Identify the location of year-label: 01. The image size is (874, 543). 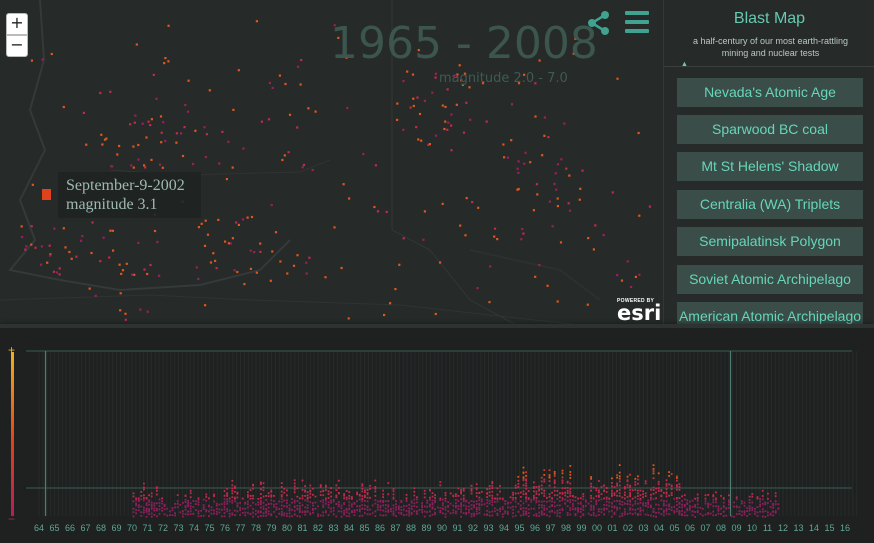
(612, 528).